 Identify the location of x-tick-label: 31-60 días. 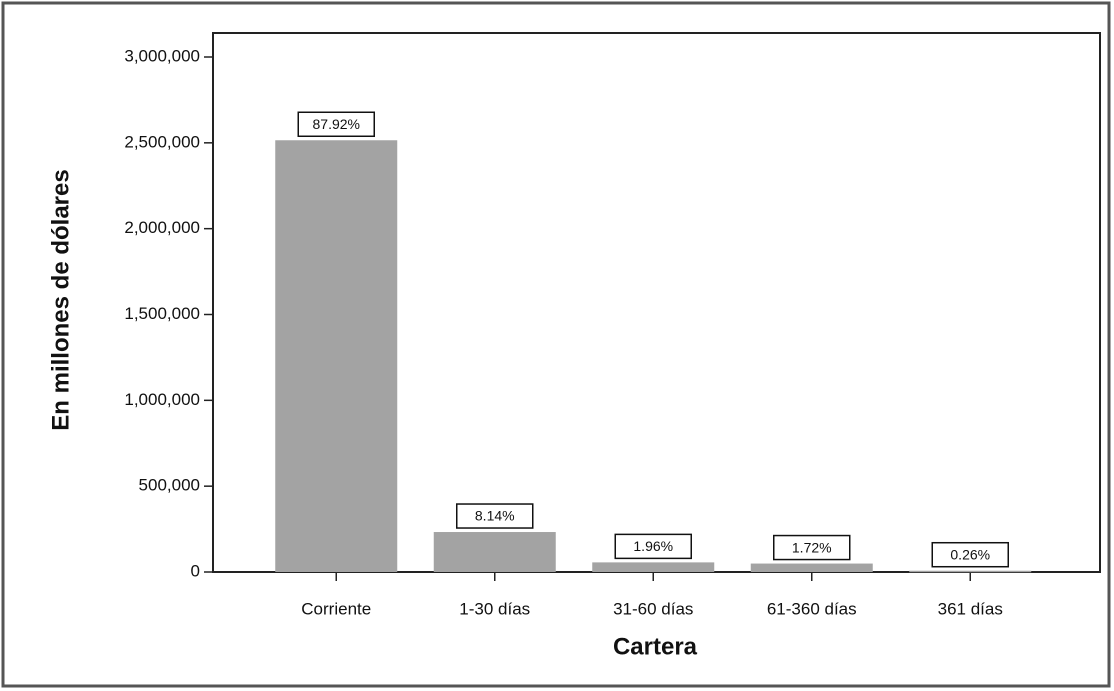
(653, 608).